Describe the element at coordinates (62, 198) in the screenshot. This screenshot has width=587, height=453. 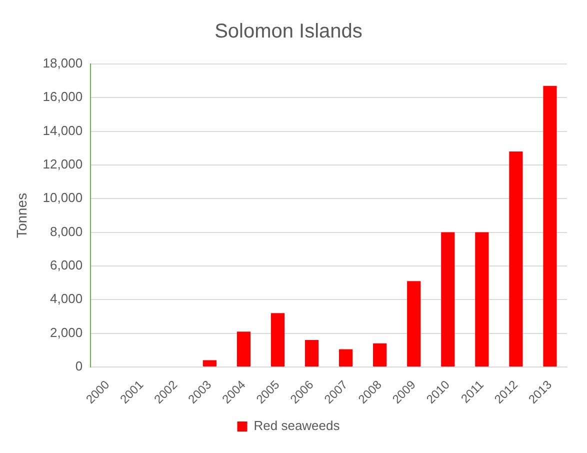
I see `y-tick-label: 10,000` at that location.